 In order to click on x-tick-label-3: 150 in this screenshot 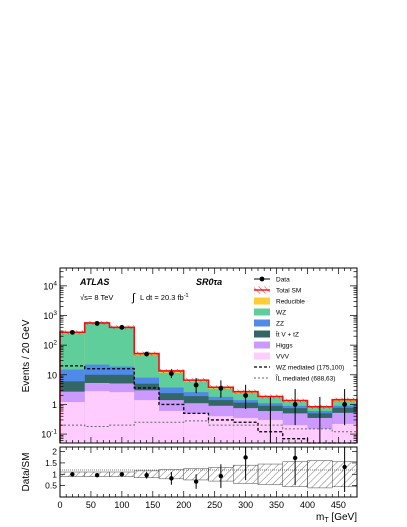, I will do `click(152, 505)`.